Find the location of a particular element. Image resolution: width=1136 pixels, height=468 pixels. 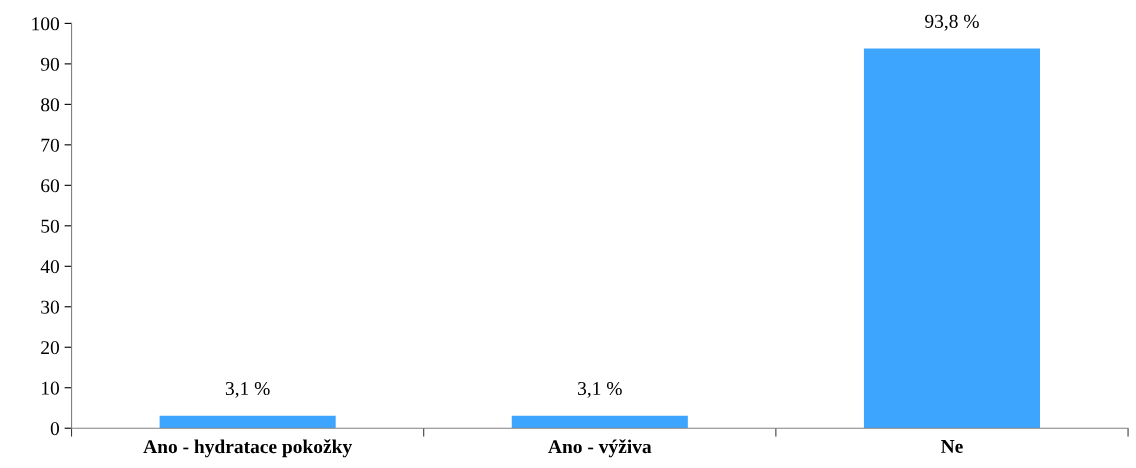

y-tick-label: 80 is located at coordinates (50, 105).